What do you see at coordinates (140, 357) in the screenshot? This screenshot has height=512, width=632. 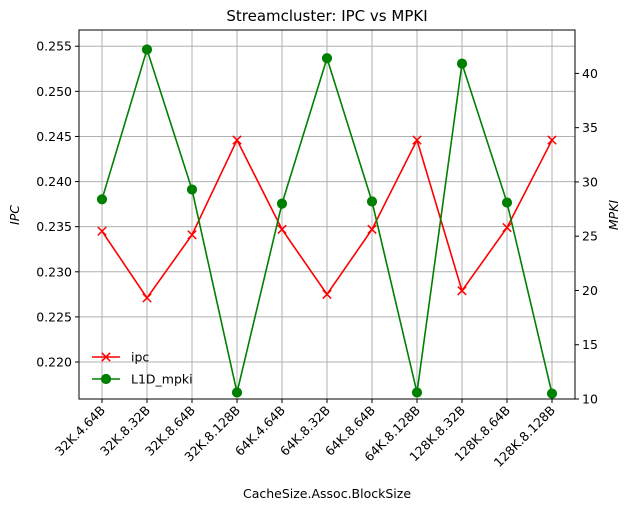 I see `legend-label: ipc` at bounding box center [140, 357].